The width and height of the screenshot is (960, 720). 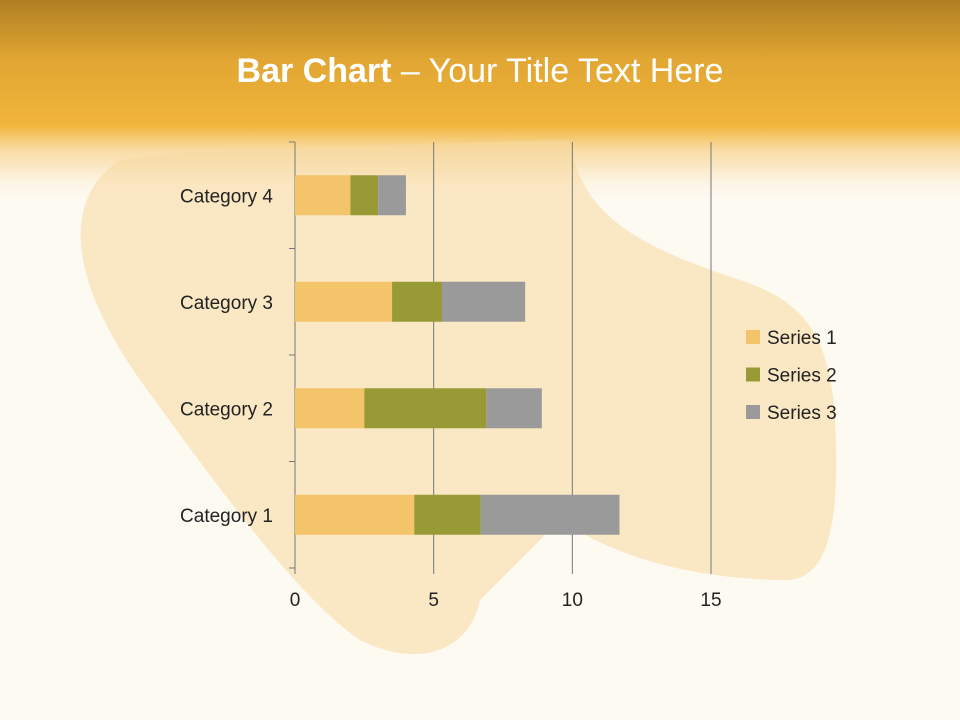 What do you see at coordinates (226, 409) in the screenshot?
I see `category-label: Category 2` at bounding box center [226, 409].